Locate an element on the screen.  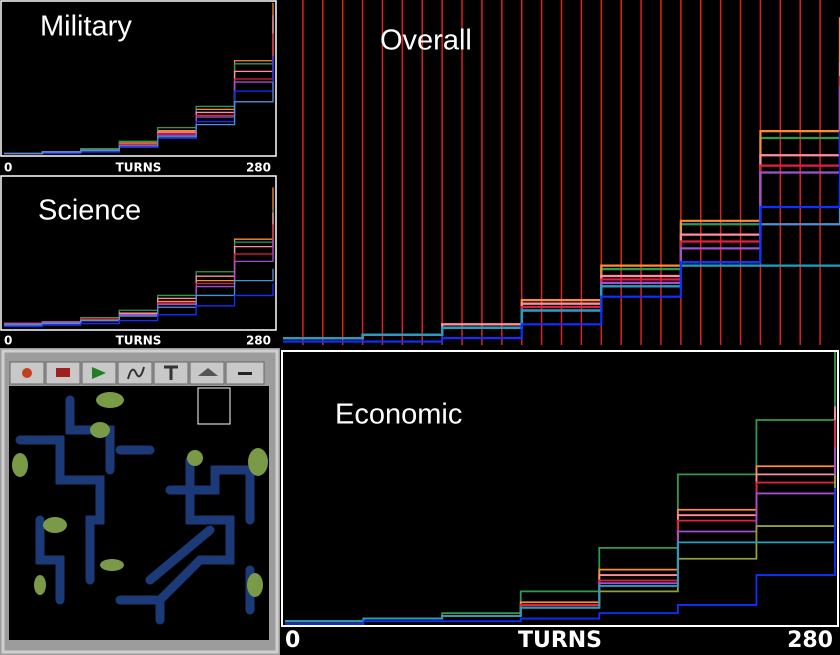
viewport-indicator is located at coordinates (214, 406).